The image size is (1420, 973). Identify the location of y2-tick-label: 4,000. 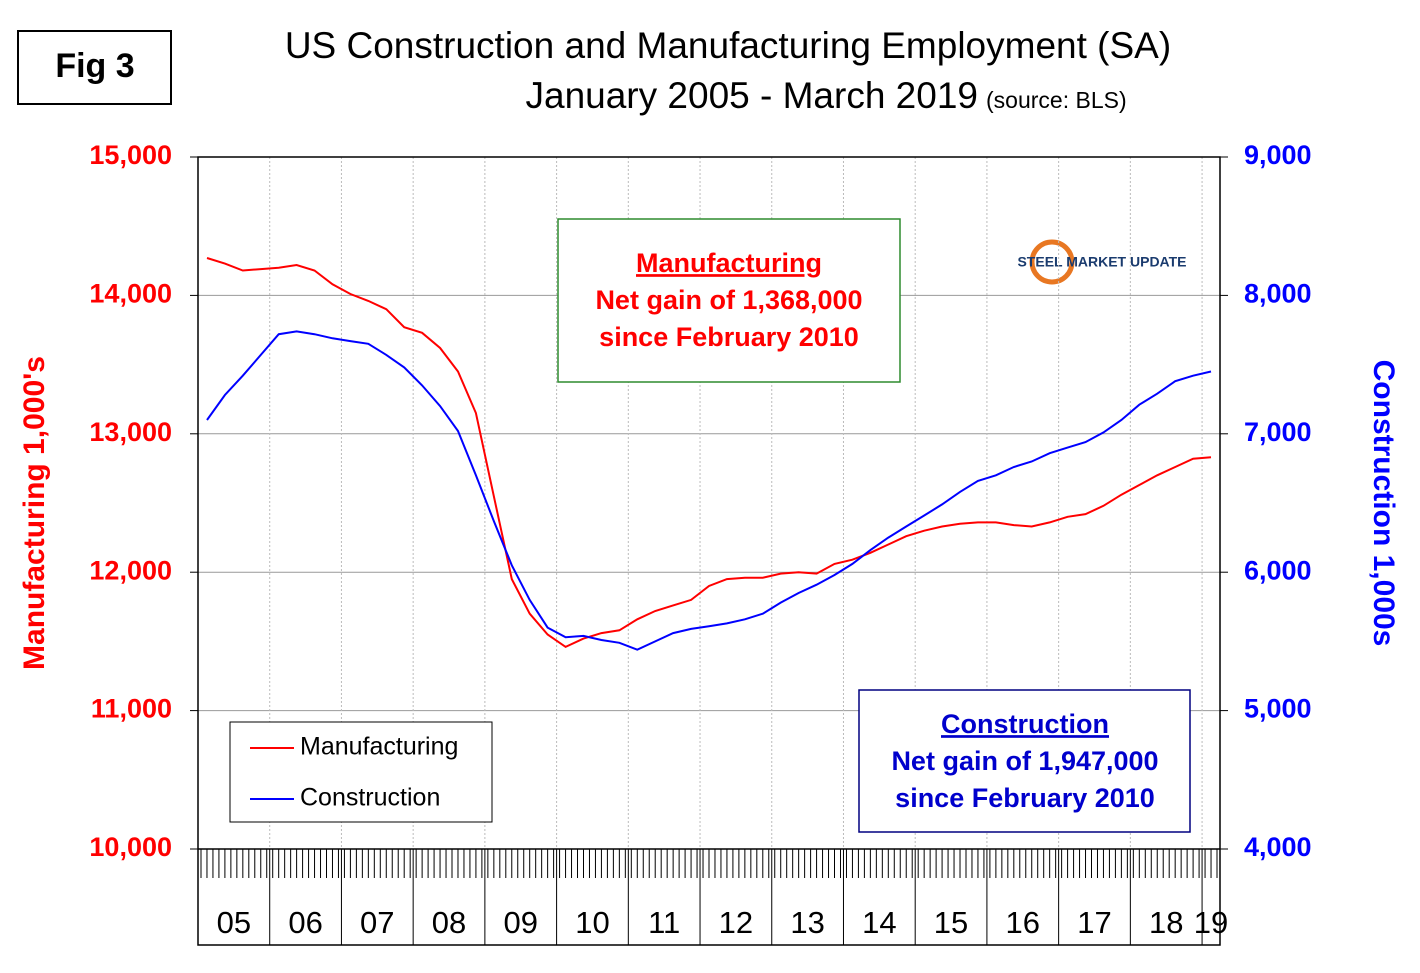
(1278, 847).